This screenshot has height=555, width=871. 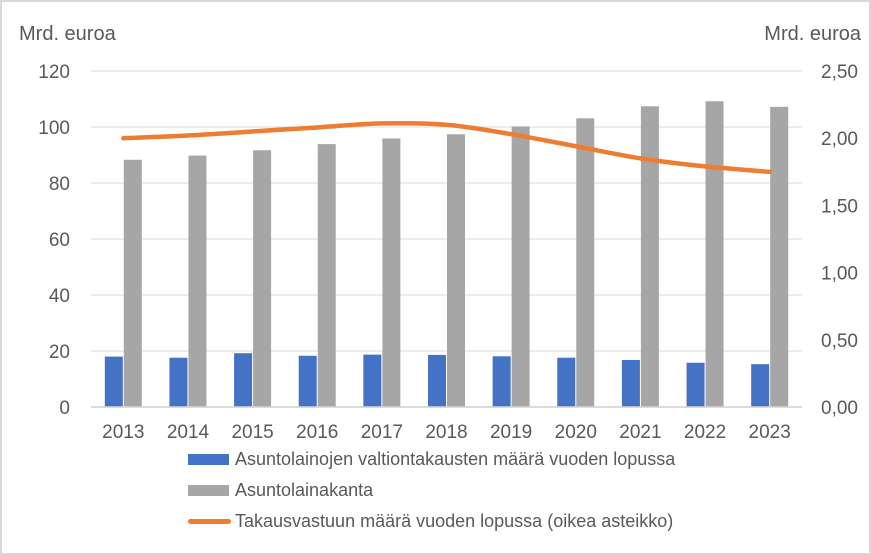 I want to click on left-axis-title: Mrd. euroa, so click(x=67, y=34).